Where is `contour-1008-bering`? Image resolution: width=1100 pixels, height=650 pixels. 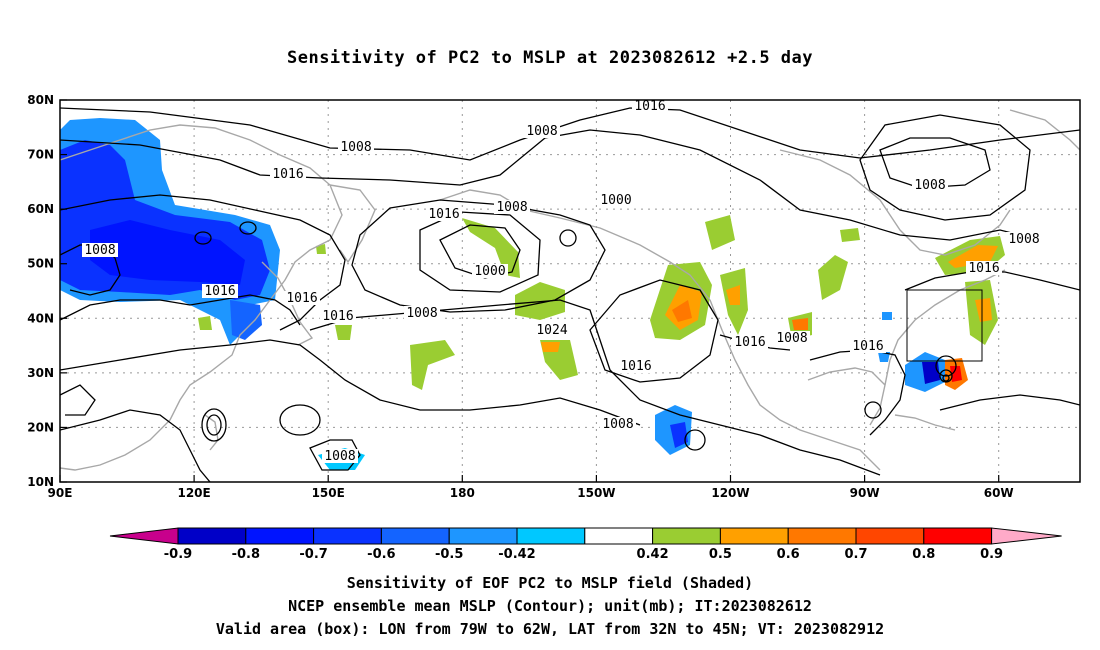
contour-1008-bering is located at coordinates (480, 252).